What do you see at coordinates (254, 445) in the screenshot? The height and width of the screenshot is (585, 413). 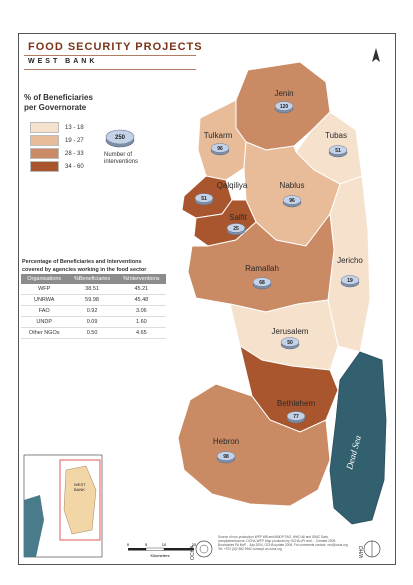 I see `governorate-hebron` at bounding box center [254, 445].